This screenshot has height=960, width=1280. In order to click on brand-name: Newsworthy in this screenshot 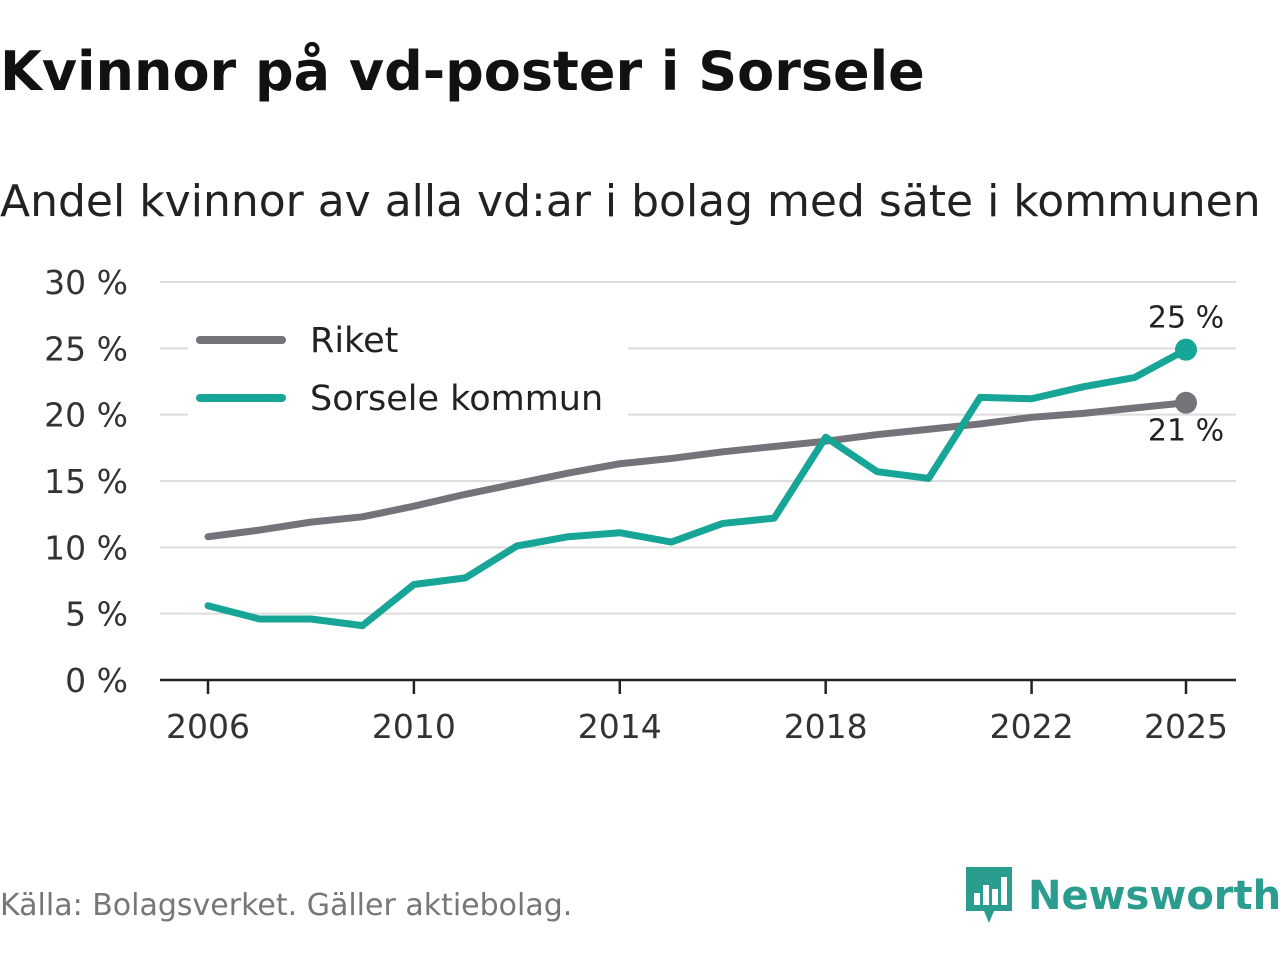, I will do `click(1154, 896)`.